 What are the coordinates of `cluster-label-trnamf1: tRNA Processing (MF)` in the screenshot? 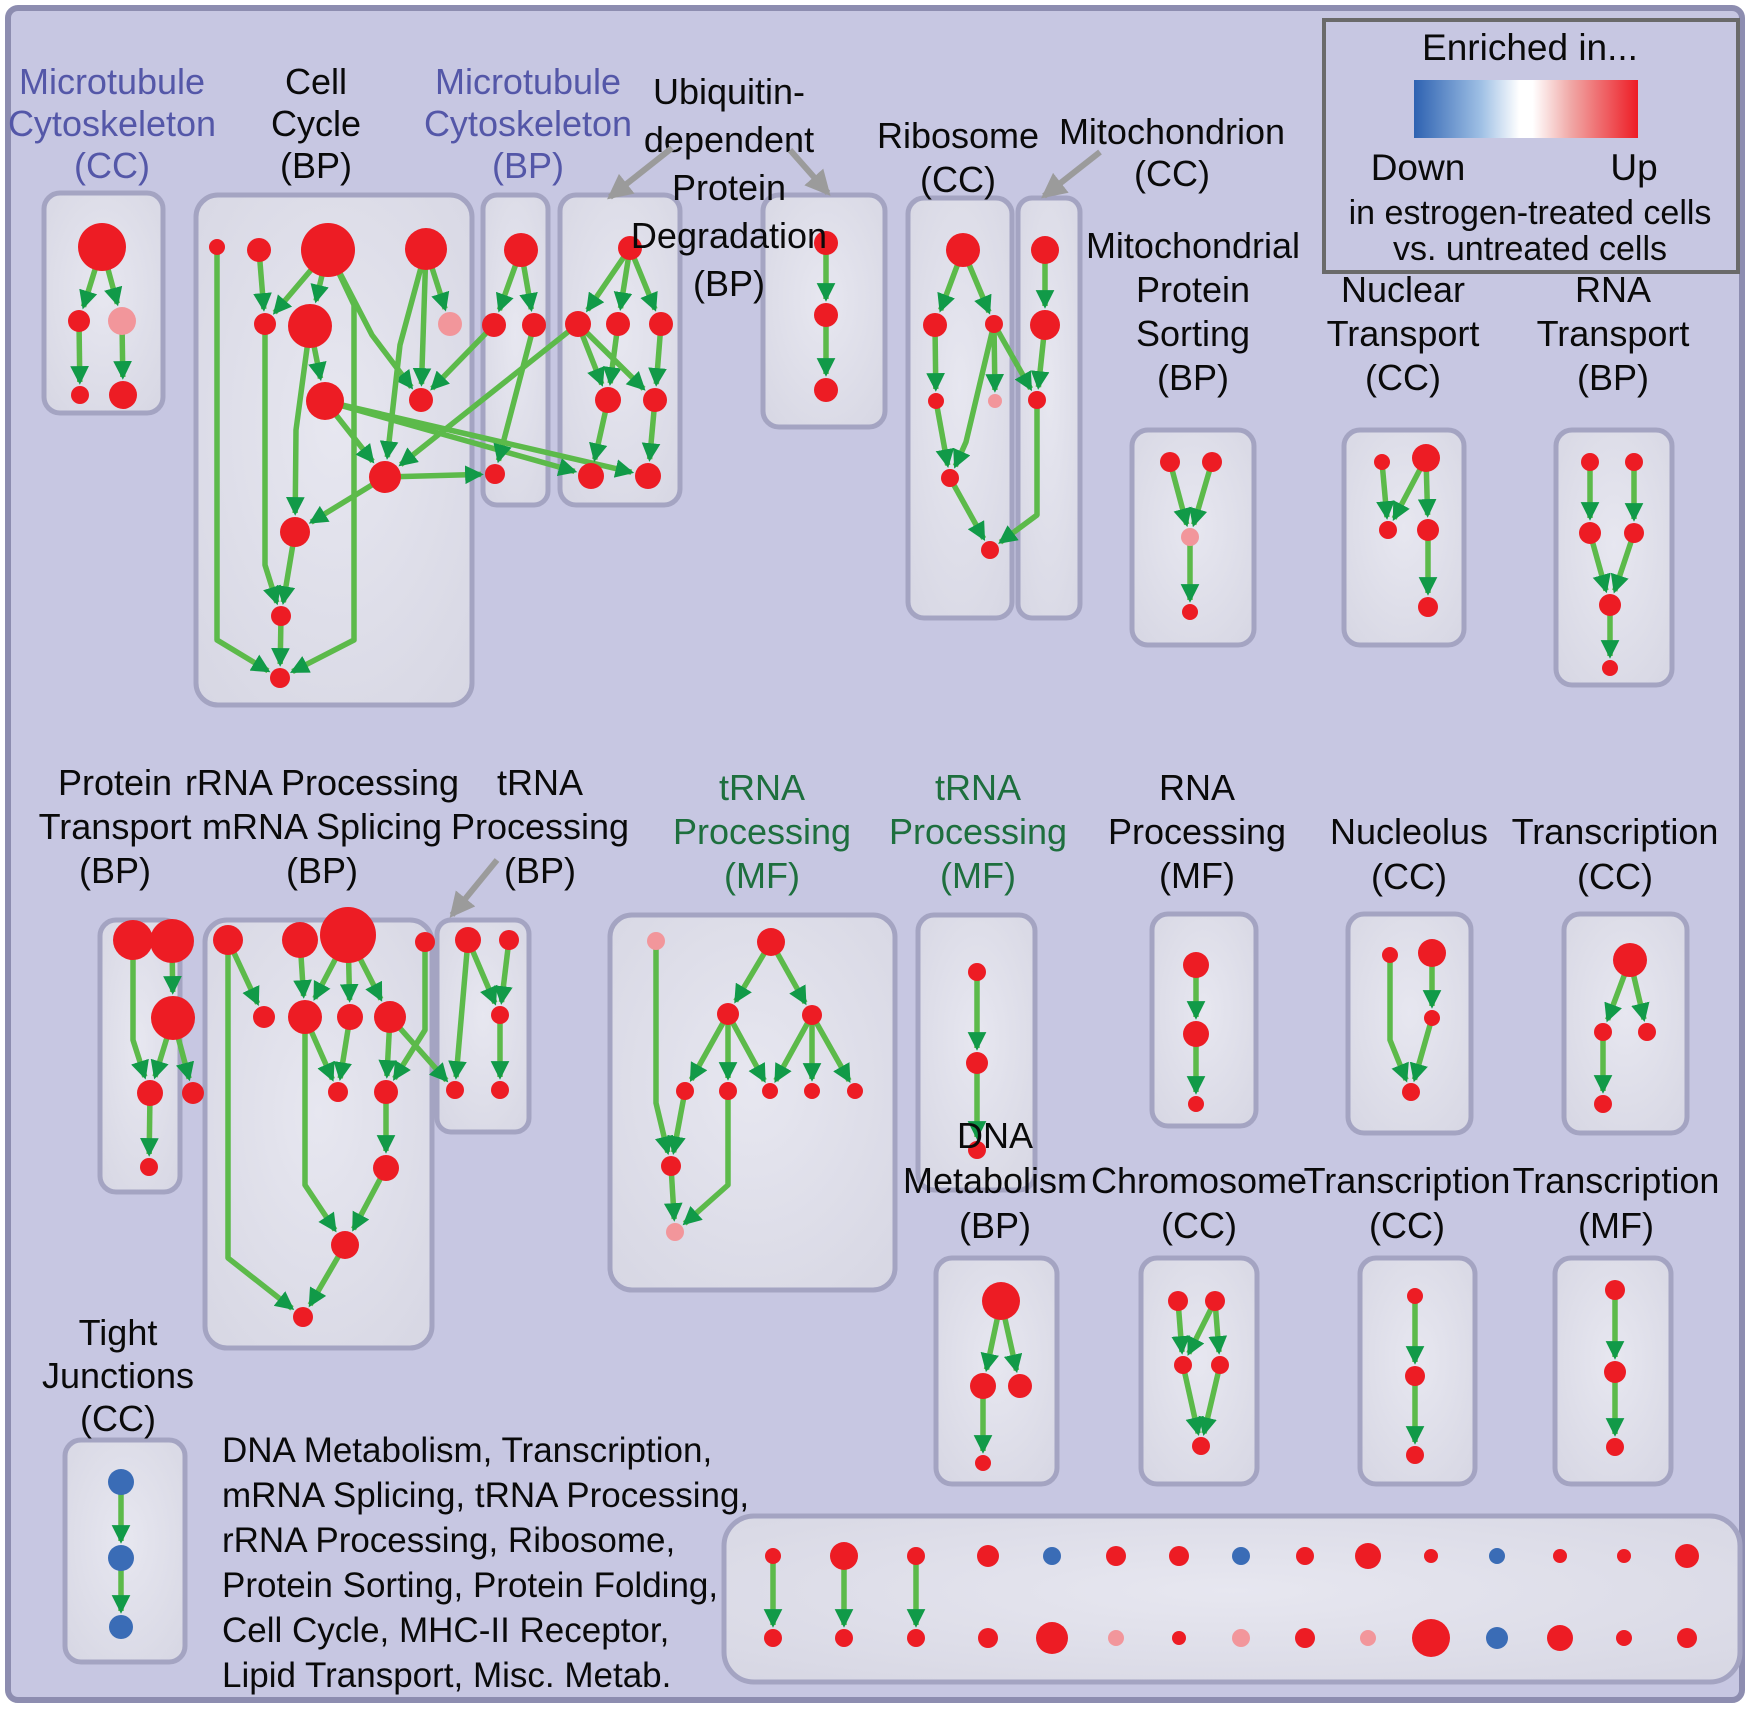 It's located at (762, 831).